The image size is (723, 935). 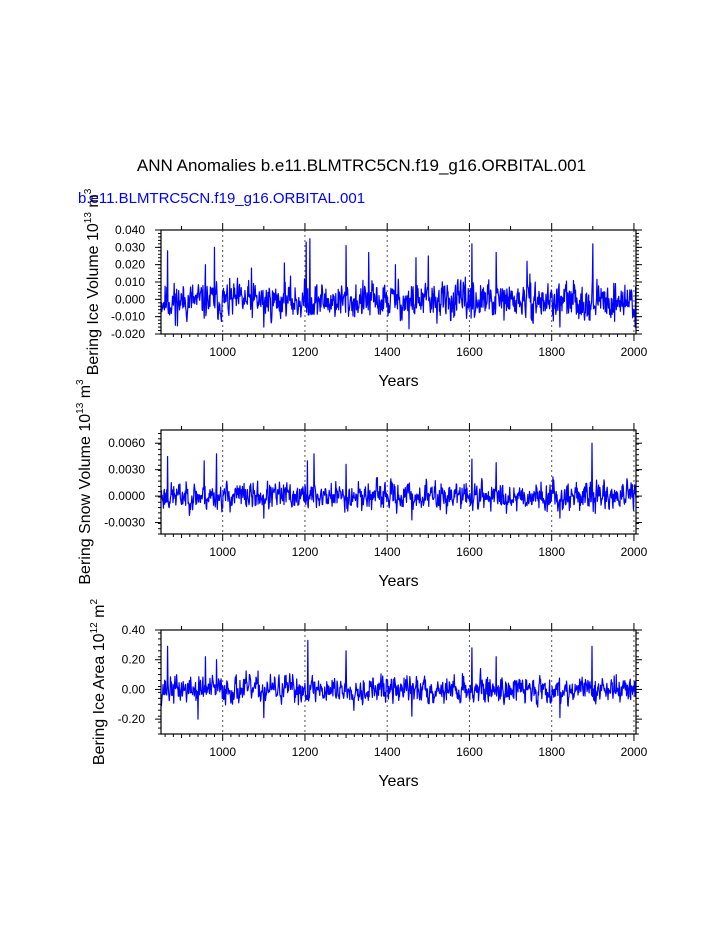 I want to click on y-axis-label-exp2: 2, so click(x=94, y=602).